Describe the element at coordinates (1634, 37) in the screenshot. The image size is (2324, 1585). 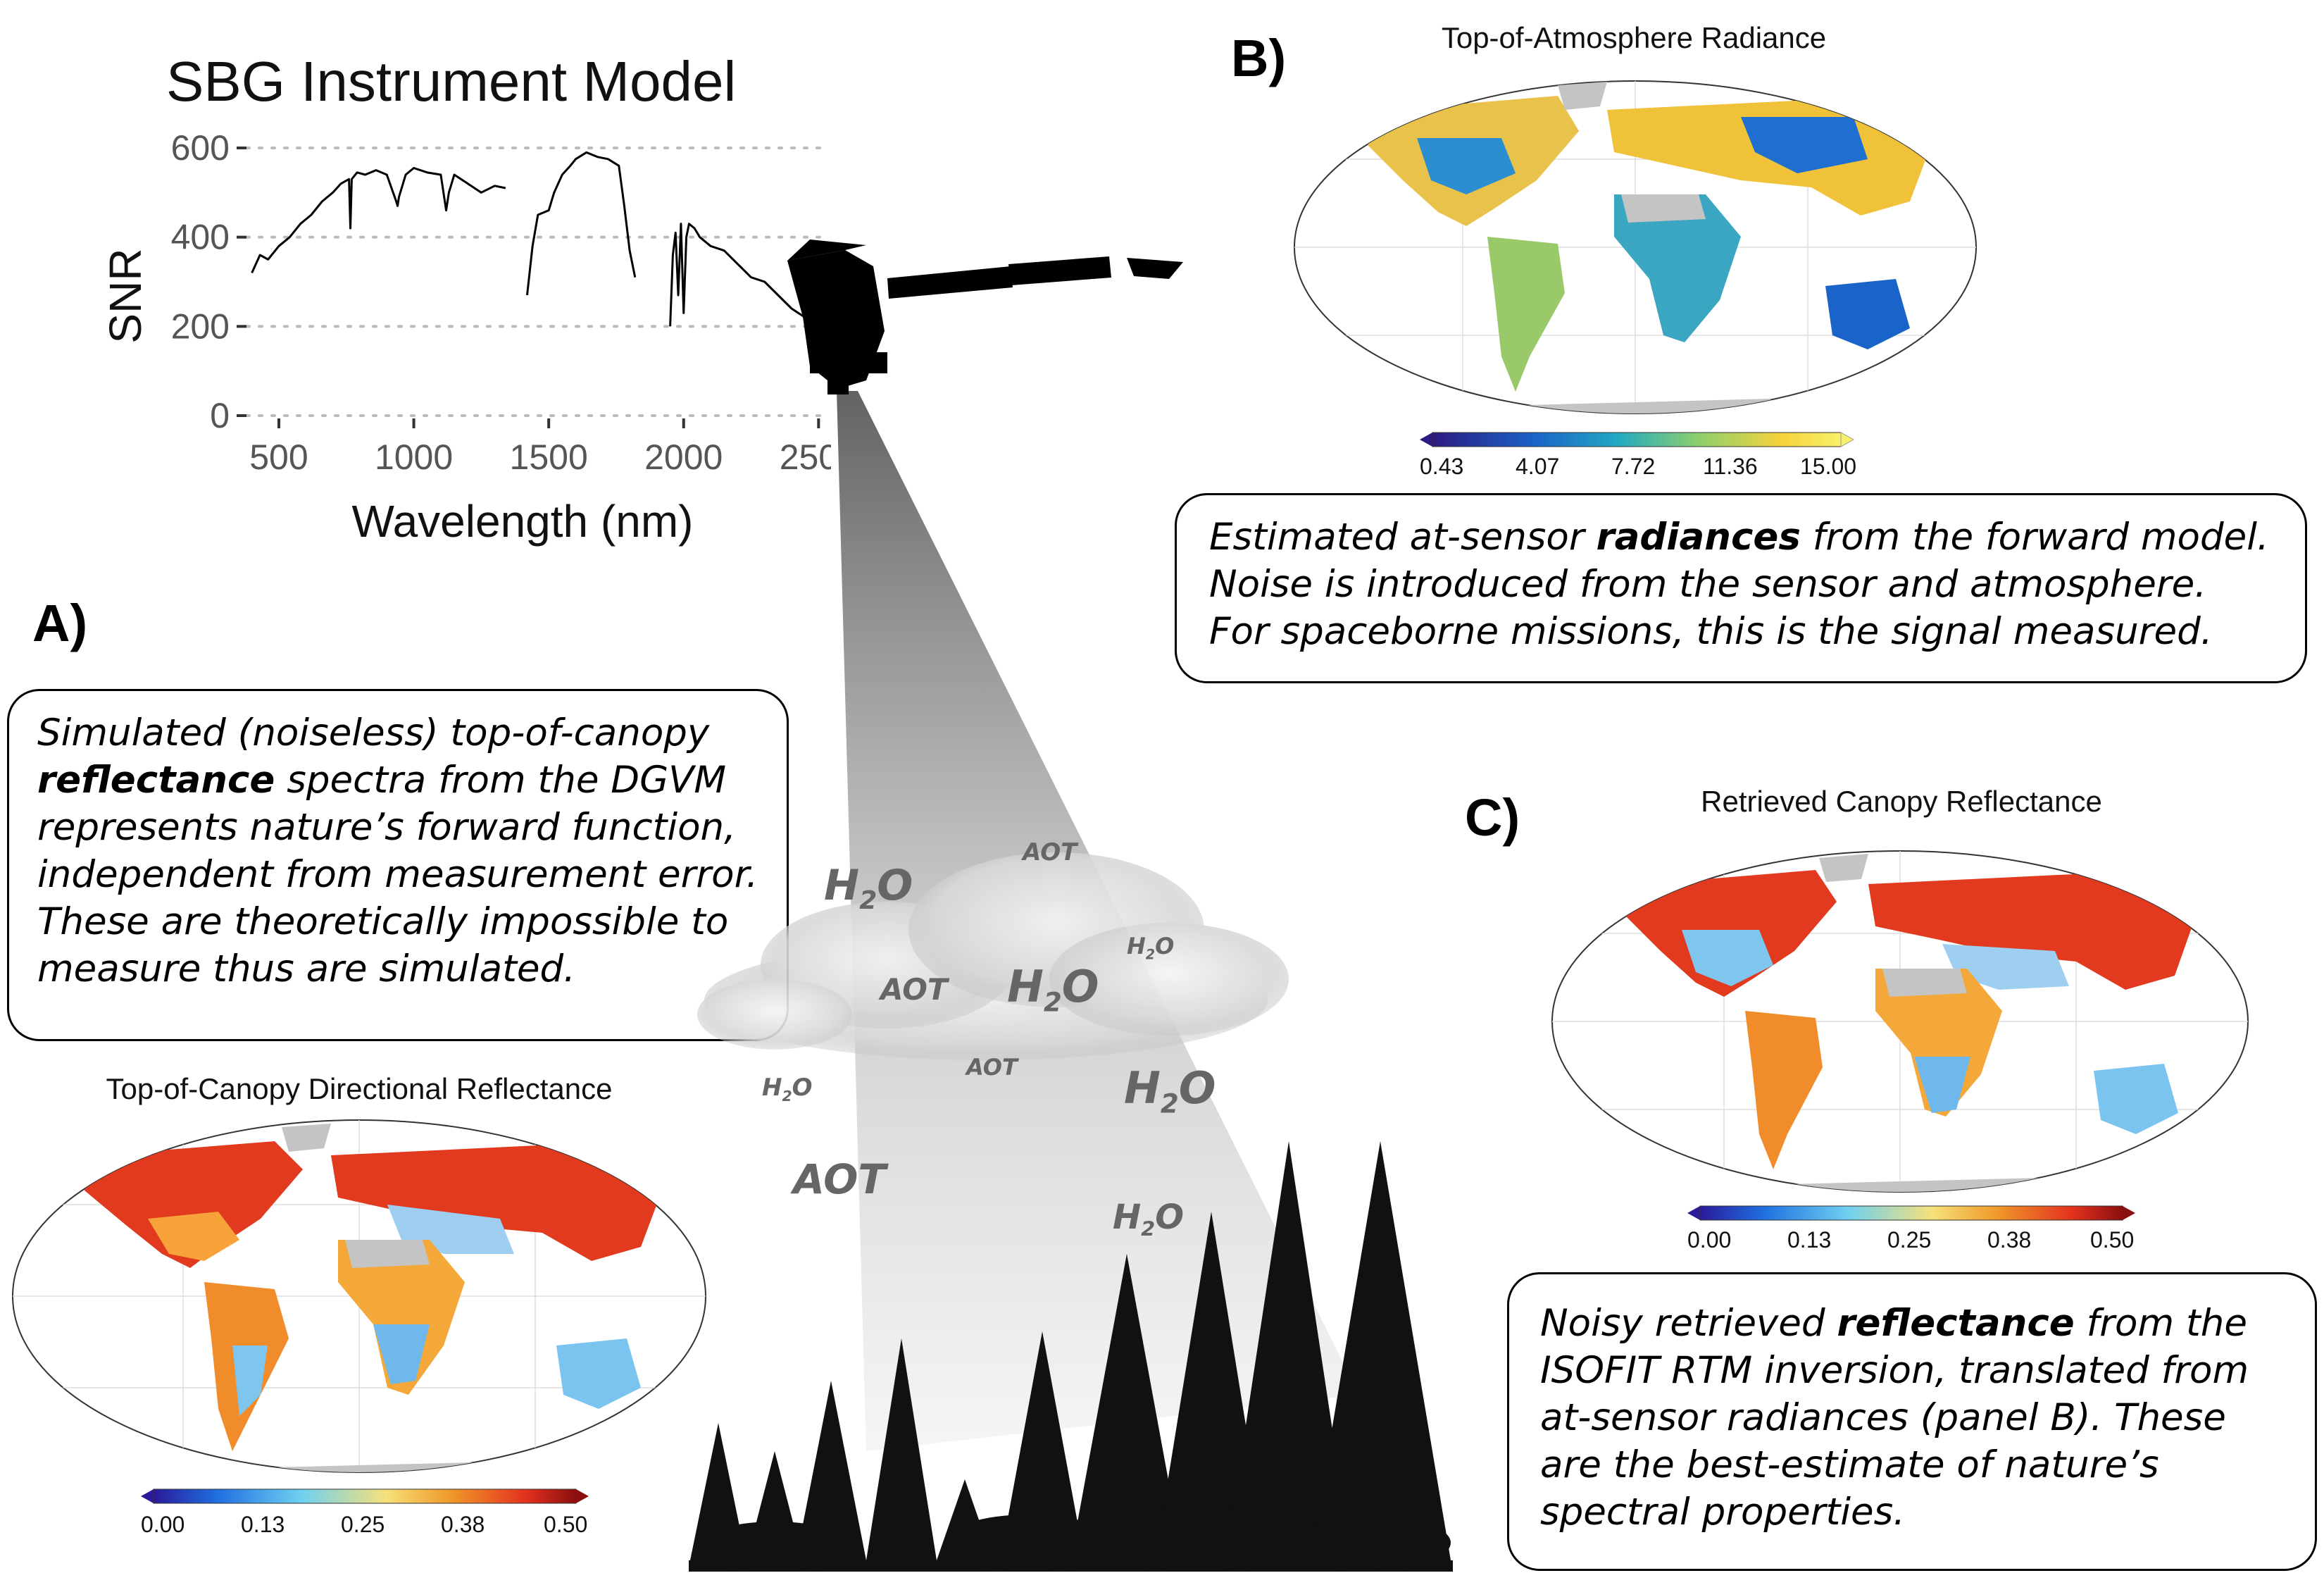
I see `panel-b-map-title: Top-of-Atmosphere Radiance` at that location.